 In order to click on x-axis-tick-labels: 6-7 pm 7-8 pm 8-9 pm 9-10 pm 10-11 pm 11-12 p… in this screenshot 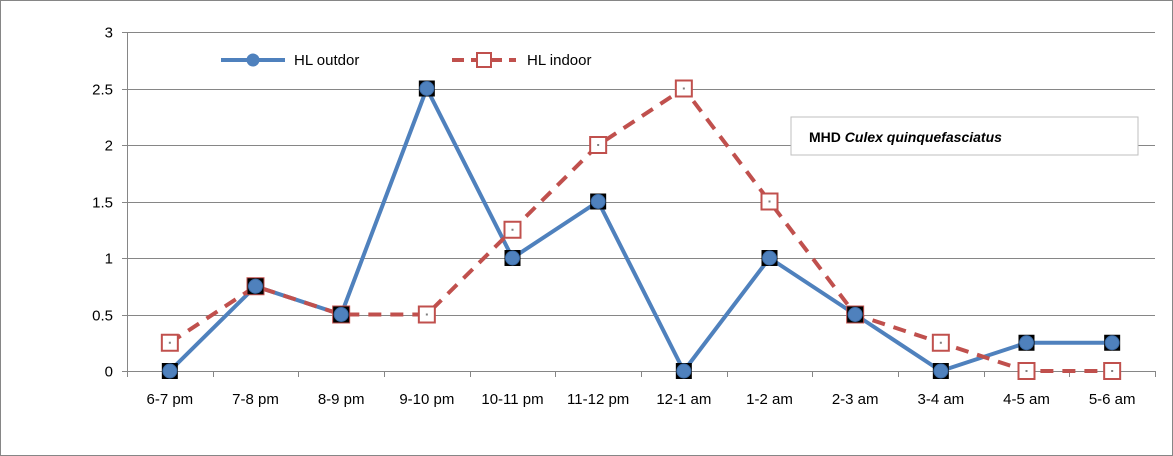, I will do `click(640, 399)`.